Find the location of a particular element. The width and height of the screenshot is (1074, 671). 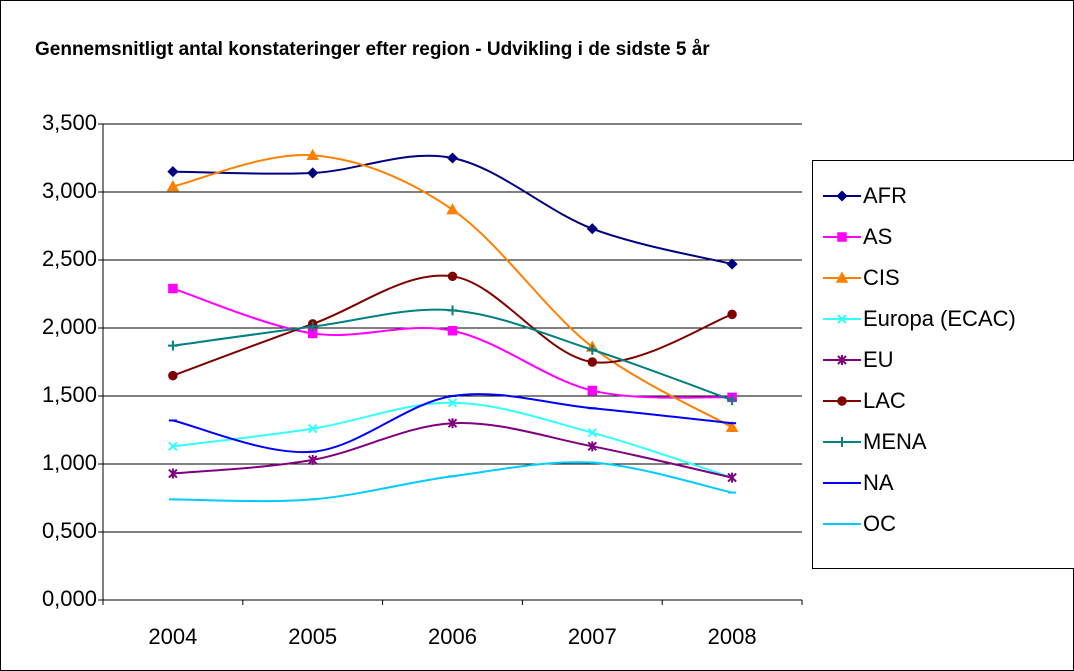

x-tick-label: 2006 is located at coordinates (452, 636).